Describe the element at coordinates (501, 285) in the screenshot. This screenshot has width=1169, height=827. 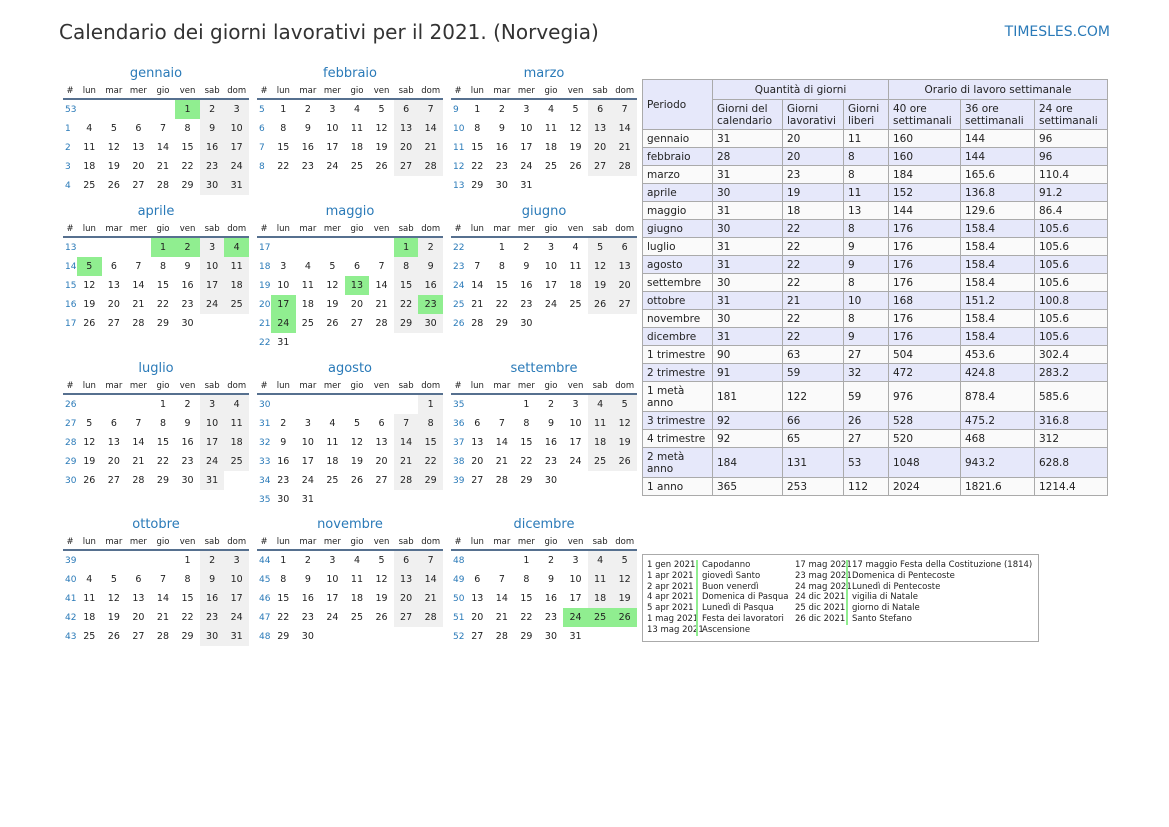
I see `day-cell: 15` at that location.